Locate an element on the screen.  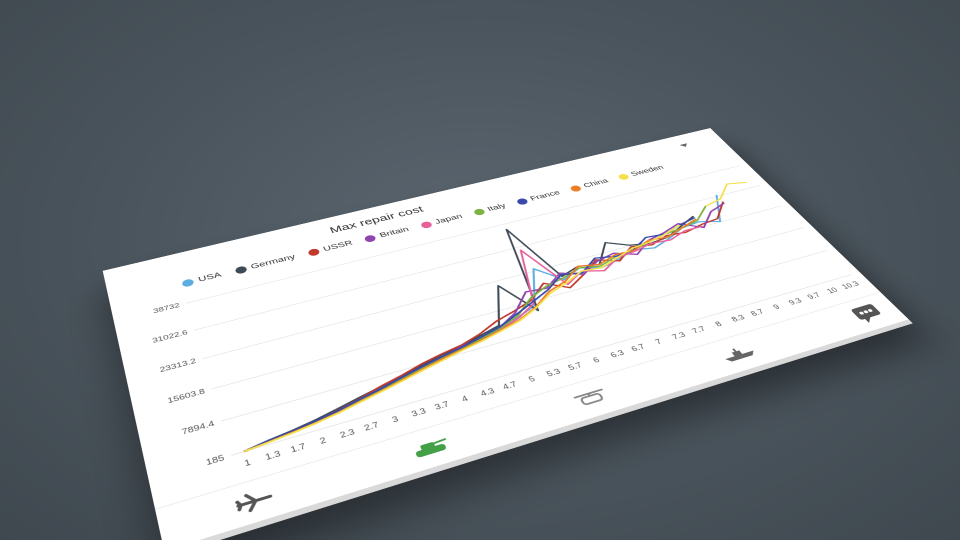
legend-item: USA is located at coordinates (201, 279).